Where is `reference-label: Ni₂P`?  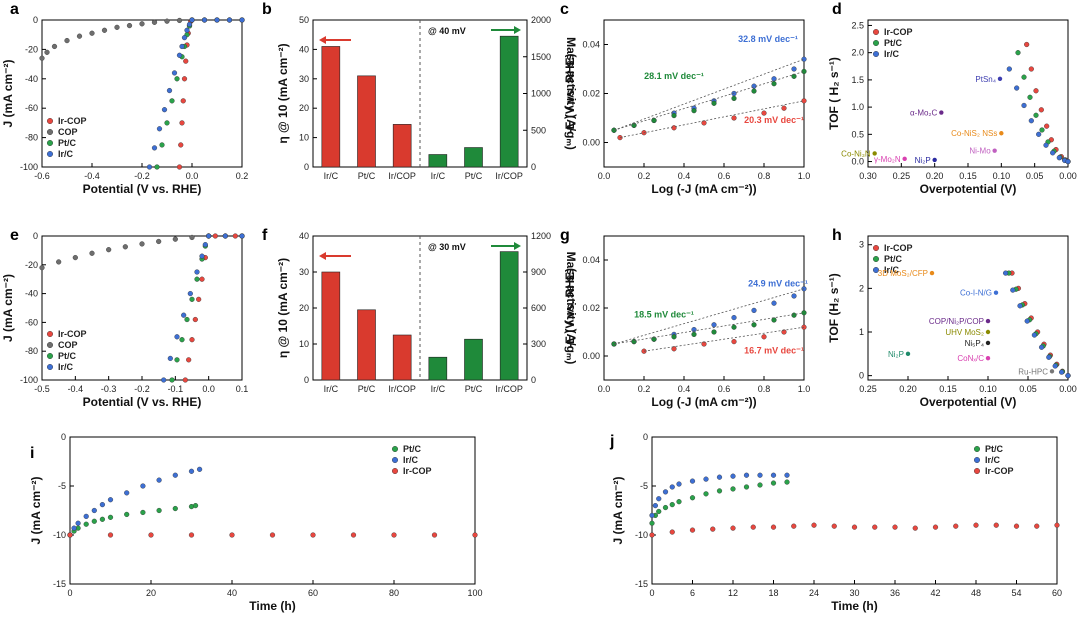
reference-label: Ni₂P is located at coordinates (923, 160).